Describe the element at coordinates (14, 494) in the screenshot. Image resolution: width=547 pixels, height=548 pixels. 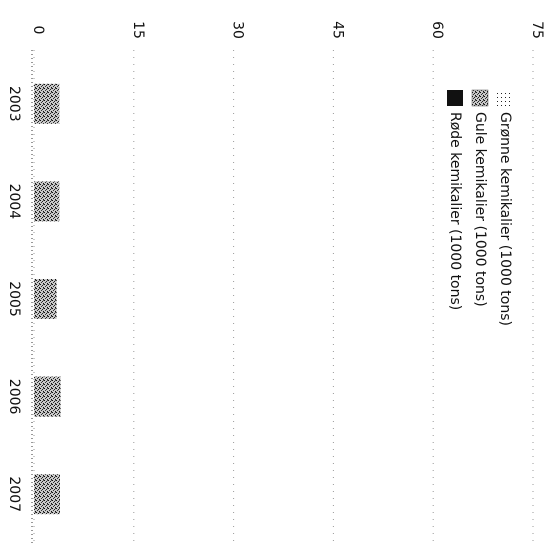
I see `category-tick-label: 2007` at that location.